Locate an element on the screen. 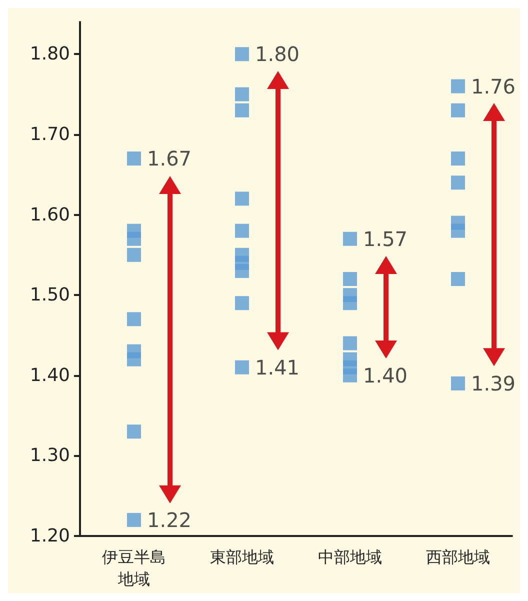  y-tick-label: 1.70 is located at coordinates (50, 134).